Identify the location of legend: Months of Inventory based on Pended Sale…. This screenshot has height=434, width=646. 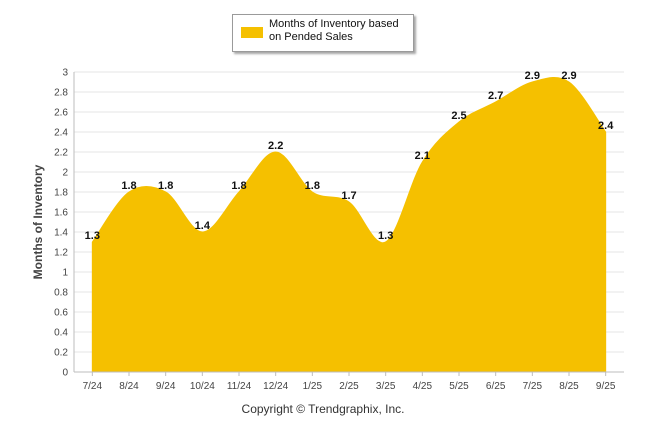
(323, 33).